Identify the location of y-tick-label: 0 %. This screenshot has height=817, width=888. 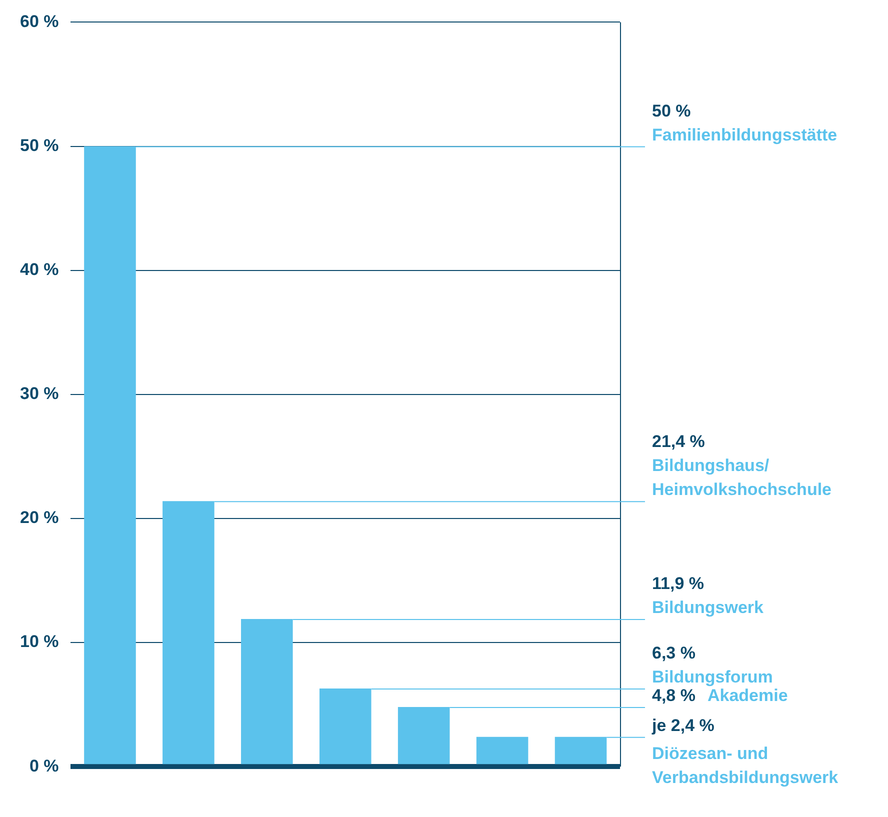
(44, 766).